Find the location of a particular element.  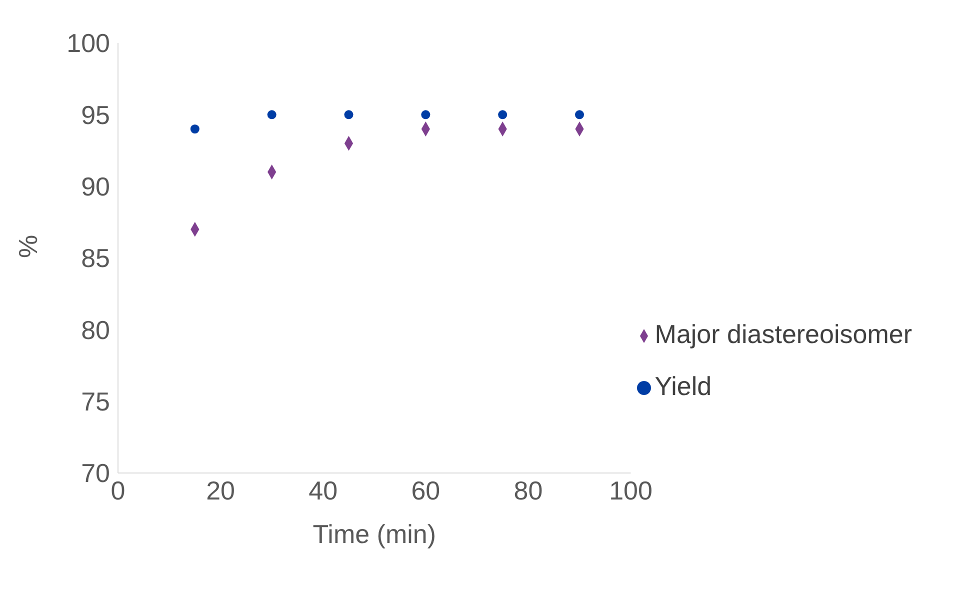

legend-label: Major diastereoisomer is located at coordinates (783, 334).